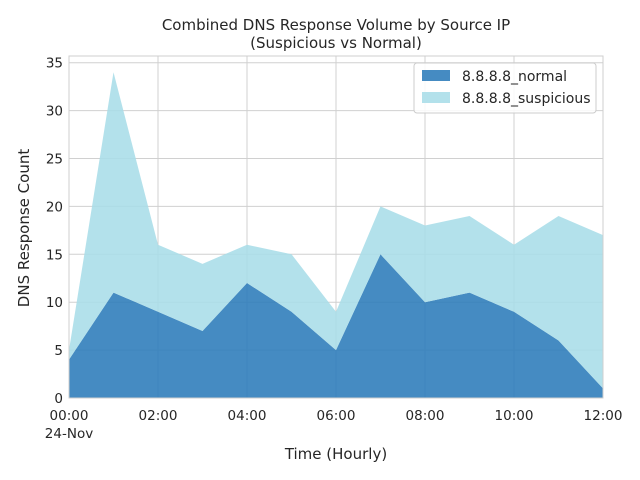 The image size is (640, 480). I want to click on legend: 8.8.8.8_normal 8.8.8.8_suspicious, so click(505, 88).